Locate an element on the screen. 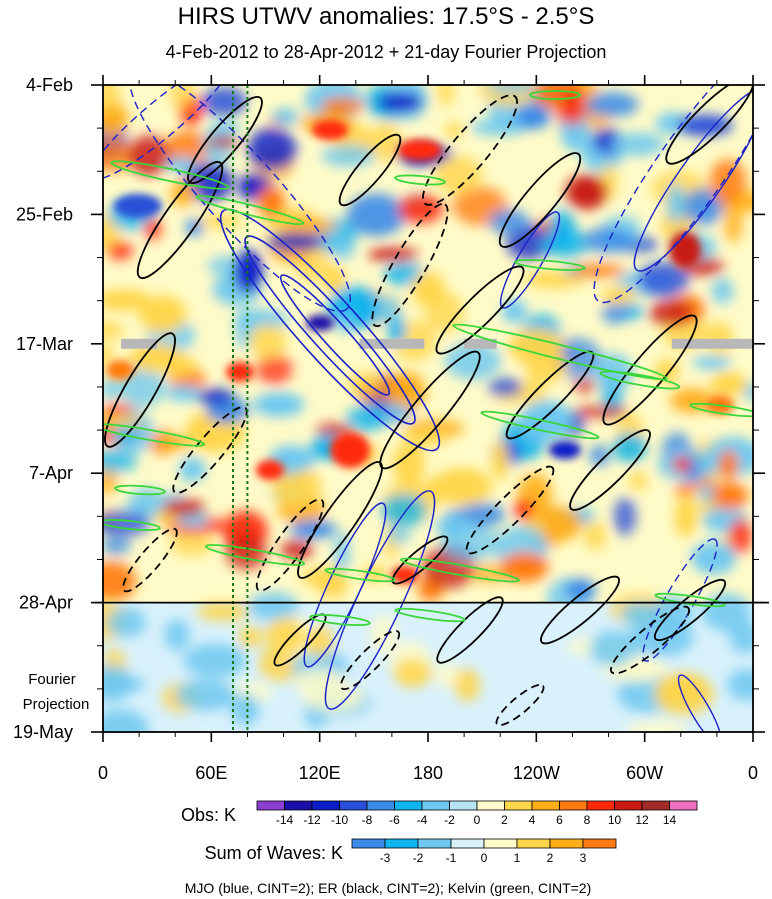 The width and height of the screenshot is (772, 899). colorbar-tick-label: 0 is located at coordinates (484, 858).